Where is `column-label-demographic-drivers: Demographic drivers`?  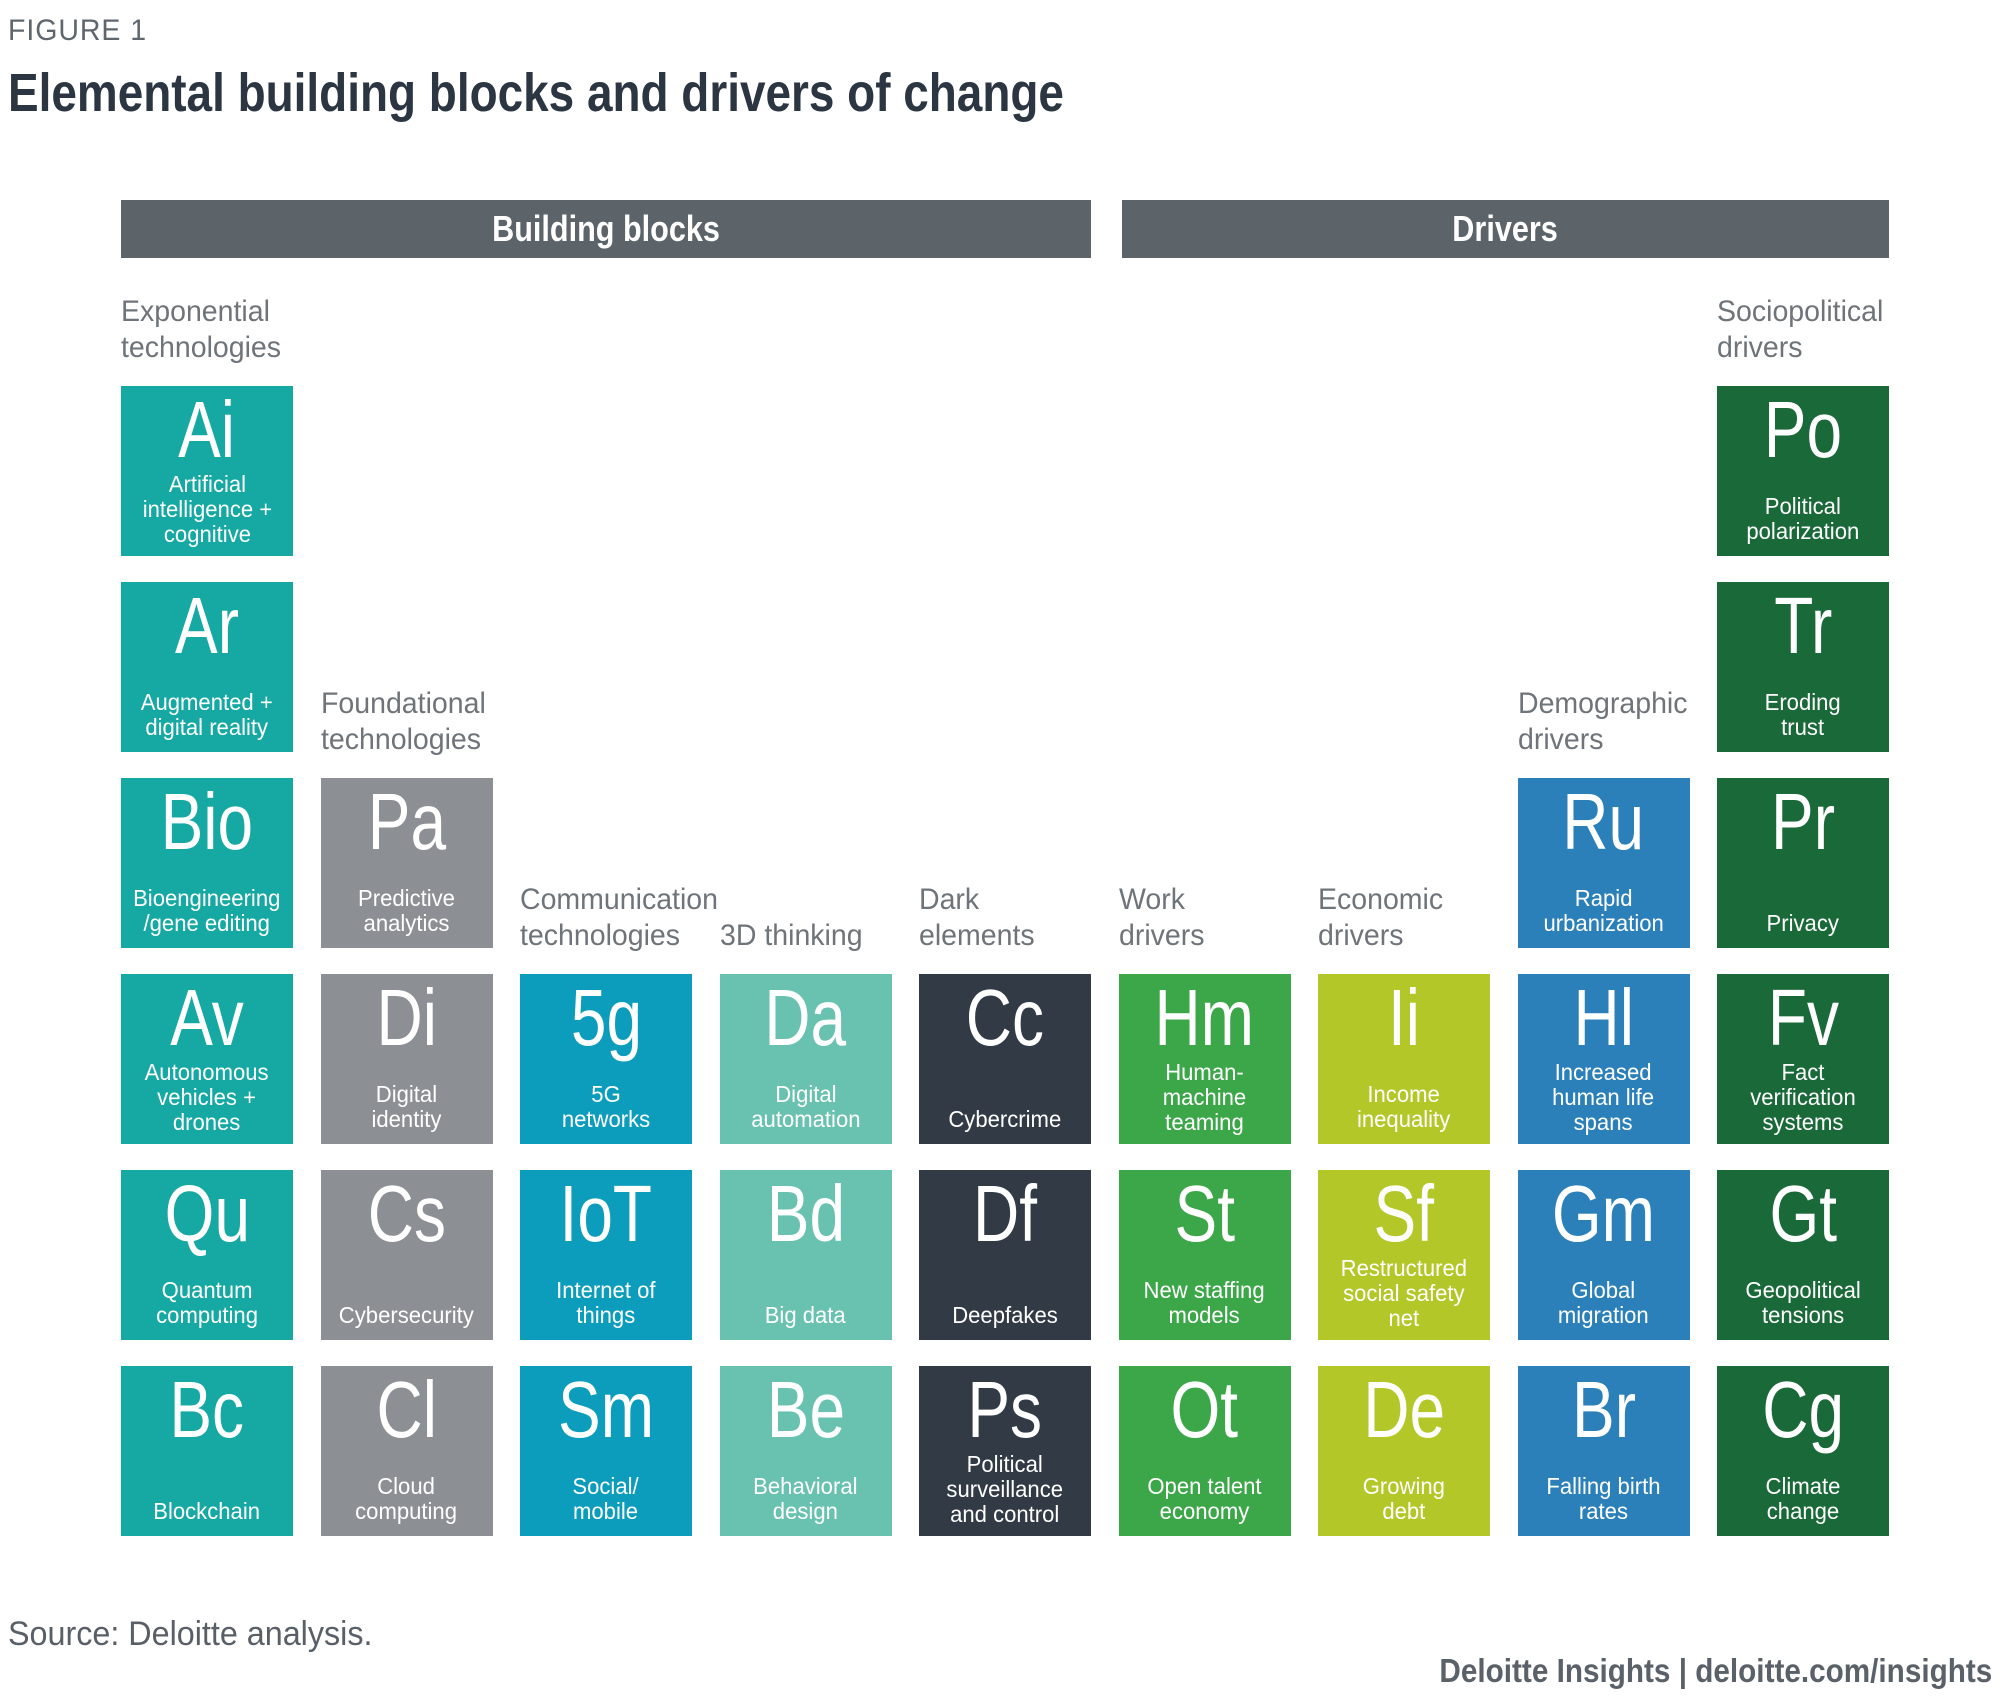 column-label-demographic-drivers: Demographic drivers is located at coordinates (1602, 721).